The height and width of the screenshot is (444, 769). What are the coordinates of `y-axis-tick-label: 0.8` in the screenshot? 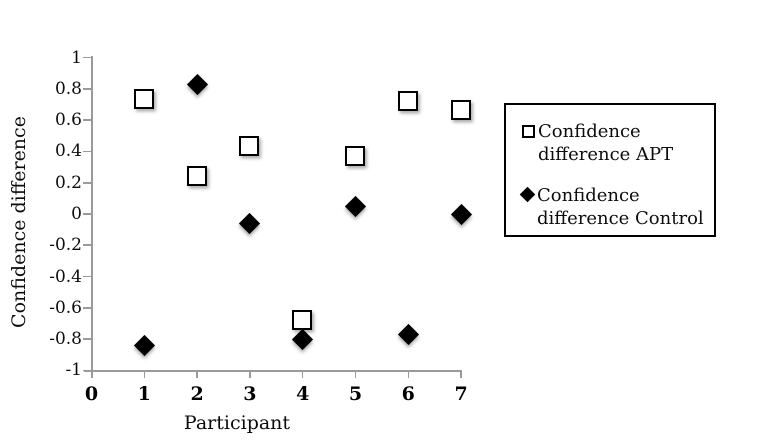 It's located at (68, 88).